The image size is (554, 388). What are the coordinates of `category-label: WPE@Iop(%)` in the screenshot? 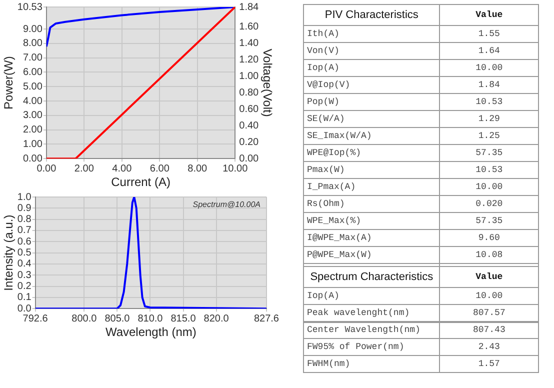 It's located at (372, 153).